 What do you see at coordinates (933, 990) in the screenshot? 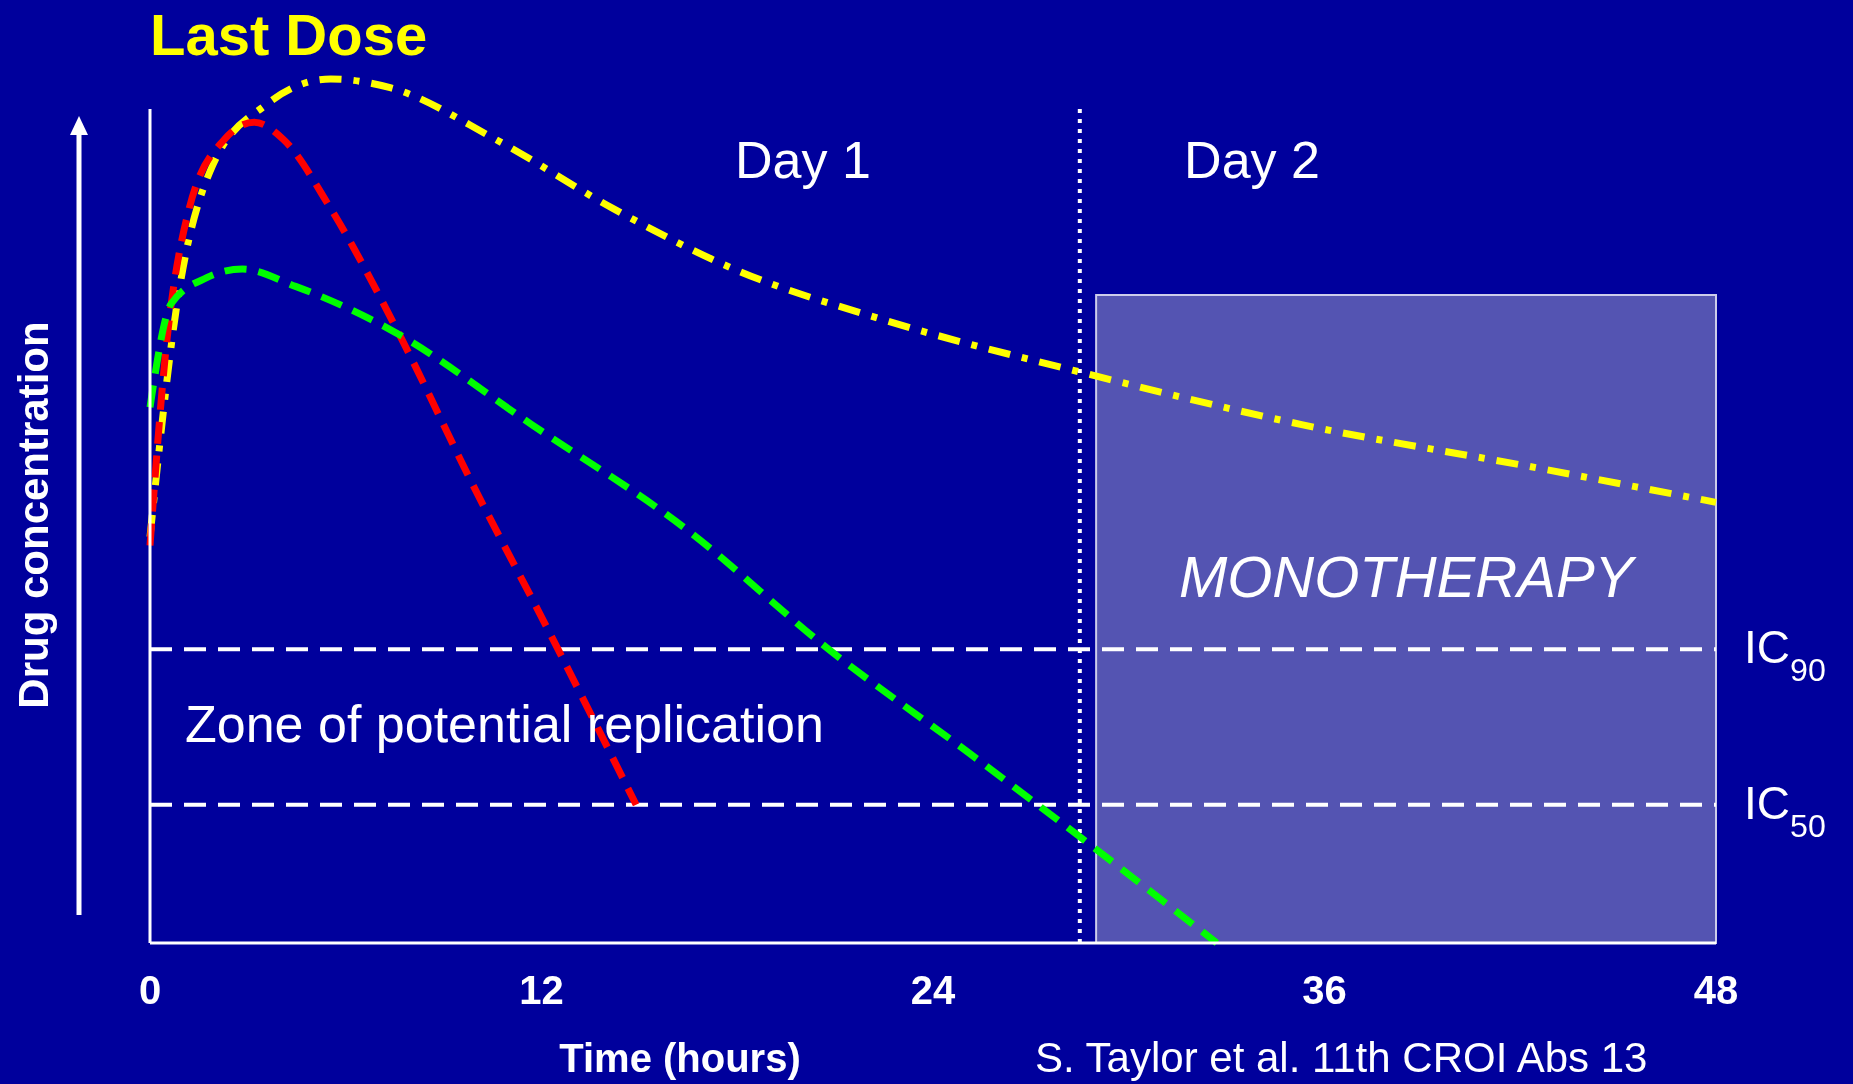
I see `x-tick-label: 24` at bounding box center [933, 990].